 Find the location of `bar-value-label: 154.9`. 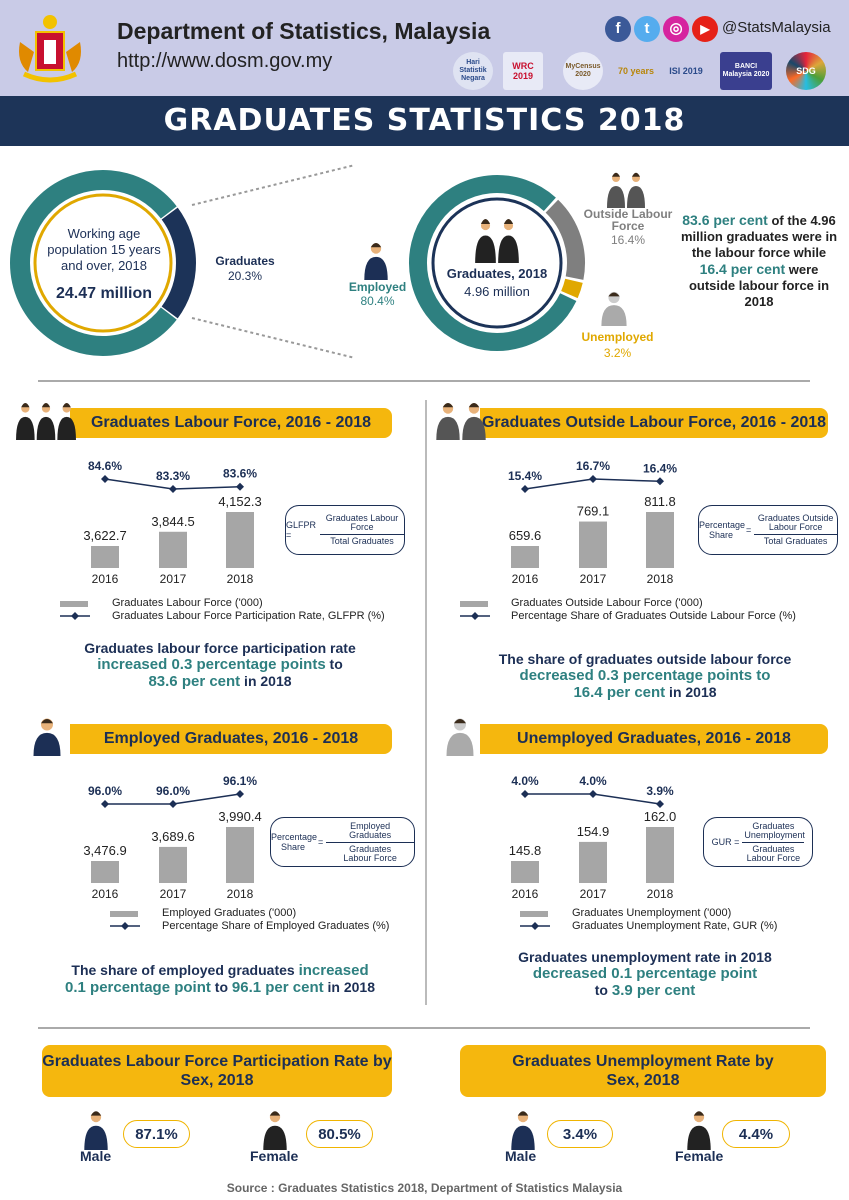

bar-value-label: 154.9 is located at coordinates (593, 831).